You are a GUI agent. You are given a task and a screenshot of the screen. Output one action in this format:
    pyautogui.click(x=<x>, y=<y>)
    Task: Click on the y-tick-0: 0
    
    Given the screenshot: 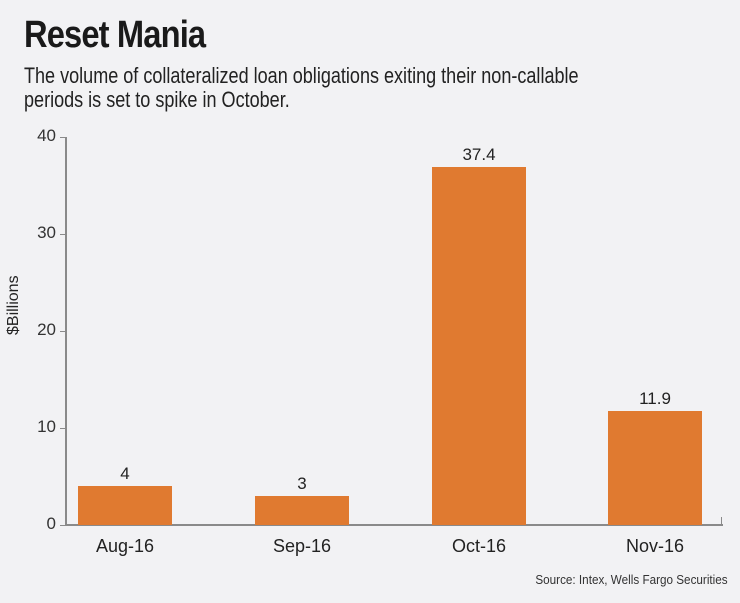 What is the action you would take?
    pyautogui.click(x=51, y=523)
    